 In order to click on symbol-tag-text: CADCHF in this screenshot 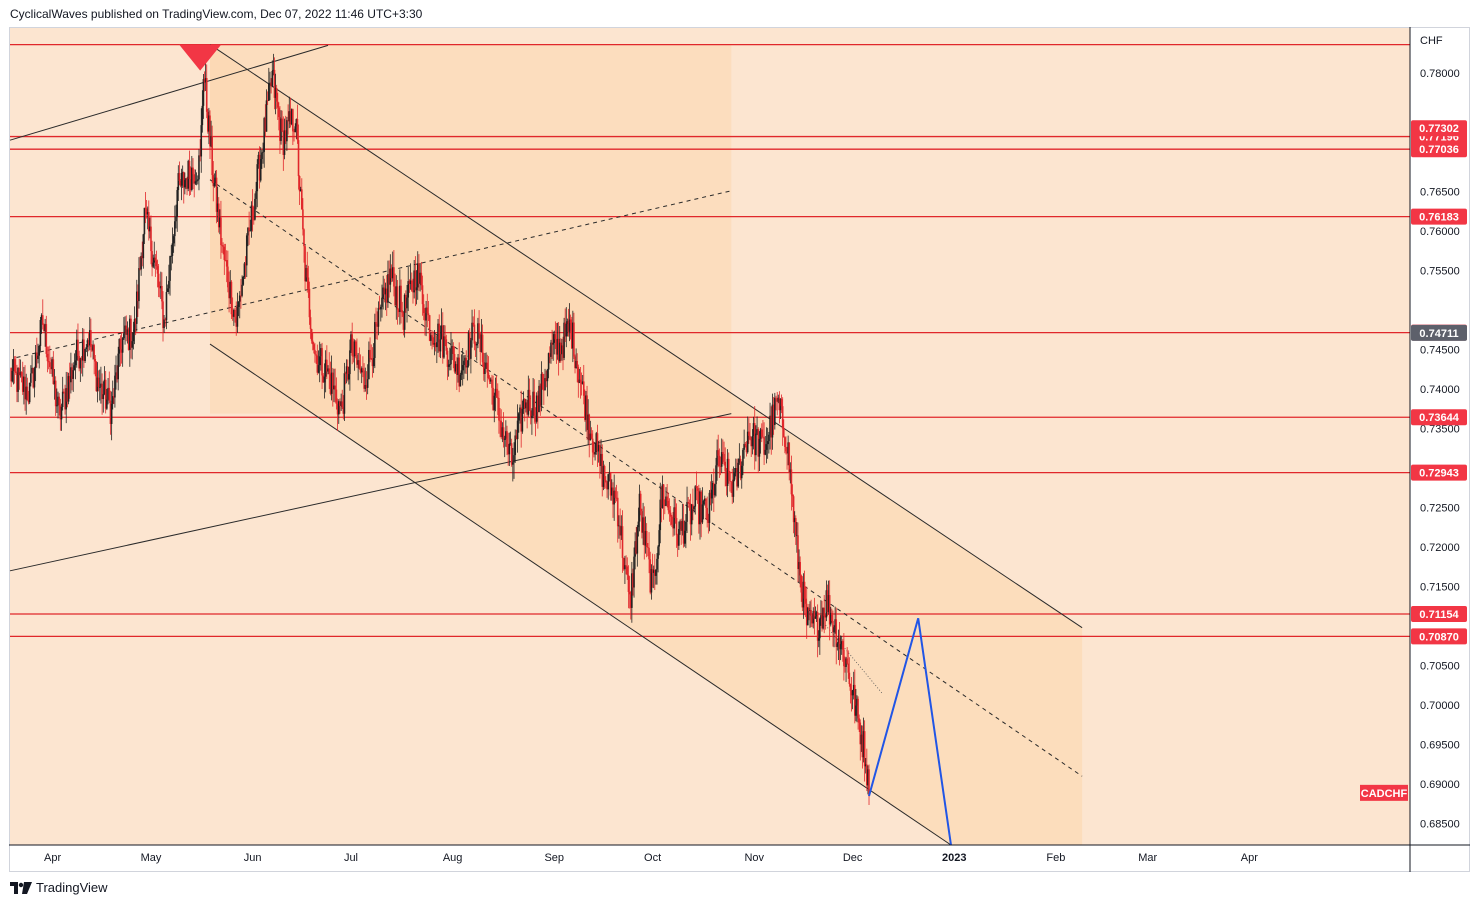, I will do `click(1384, 794)`.